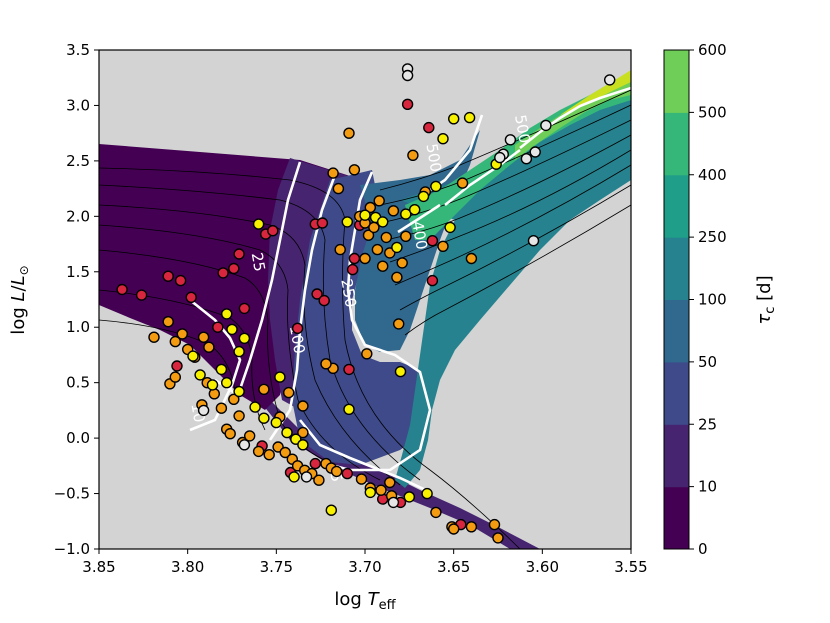 This screenshot has width=830, height=623. Describe the element at coordinates (78, 383) in the screenshot. I see `y-tick-label: 0.5` at that location.